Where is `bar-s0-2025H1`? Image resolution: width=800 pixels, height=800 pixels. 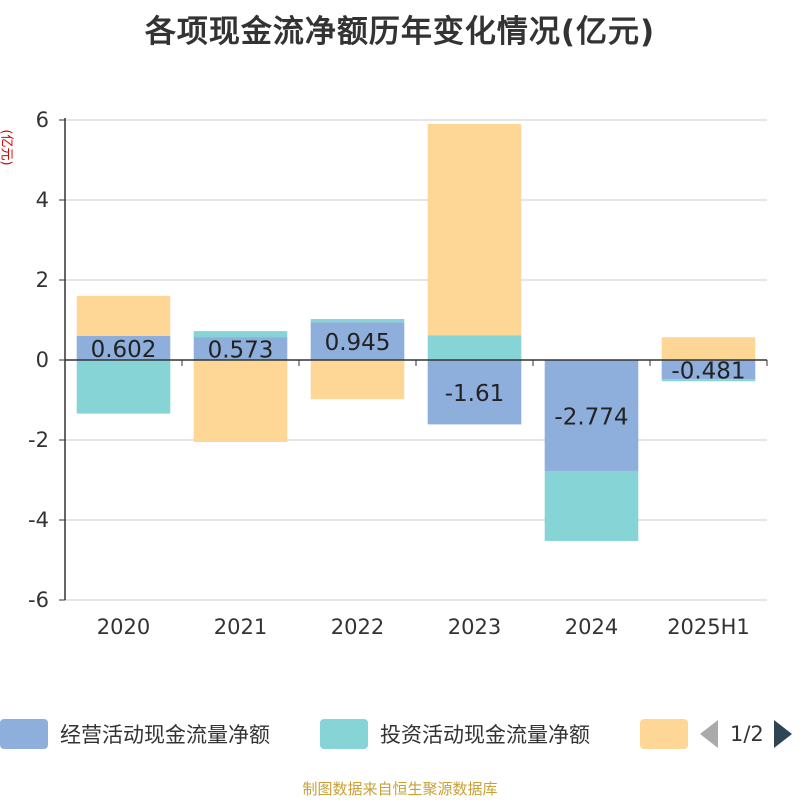
bar-s0-2025H1 is located at coordinates (708, 370).